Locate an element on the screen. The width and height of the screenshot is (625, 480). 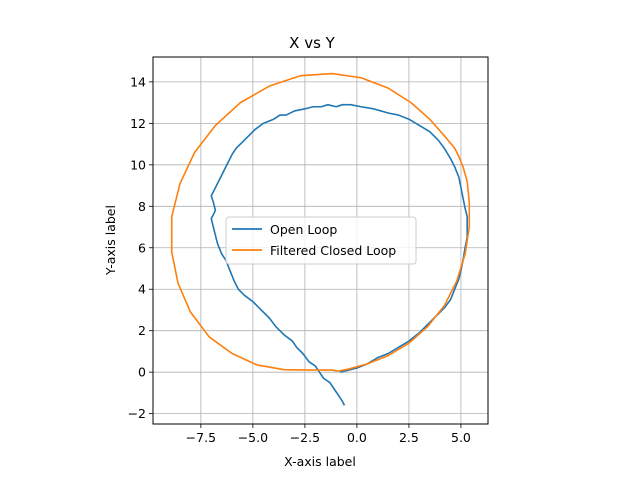
legend: Open Loop Filtered Closed Loop is located at coordinates (321, 240).